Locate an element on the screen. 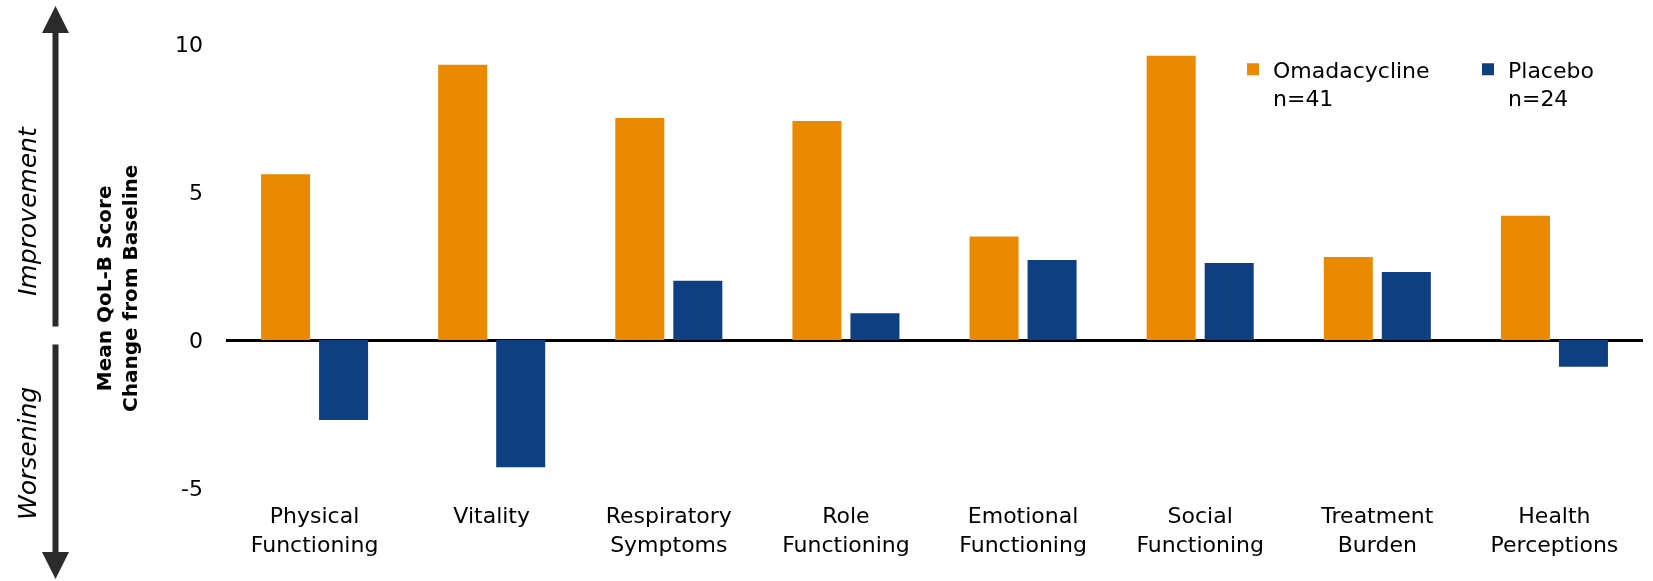 Image resolution: width=1653 pixels, height=581 pixels. x-tick-label: Respiratory Symptoms is located at coordinates (668, 530).